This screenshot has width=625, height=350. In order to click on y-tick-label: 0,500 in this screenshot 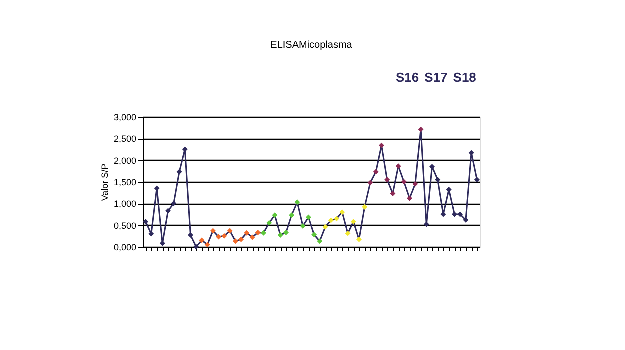, I will do `click(125, 225)`.